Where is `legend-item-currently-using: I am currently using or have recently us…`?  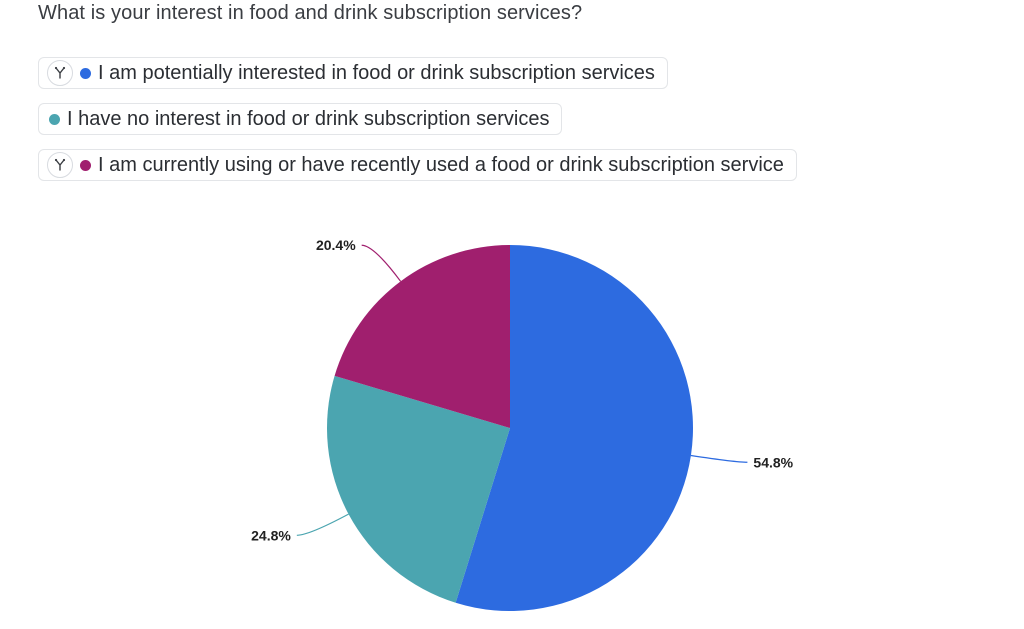 legend-item-currently-using: I am currently using or have recently us… is located at coordinates (417, 165).